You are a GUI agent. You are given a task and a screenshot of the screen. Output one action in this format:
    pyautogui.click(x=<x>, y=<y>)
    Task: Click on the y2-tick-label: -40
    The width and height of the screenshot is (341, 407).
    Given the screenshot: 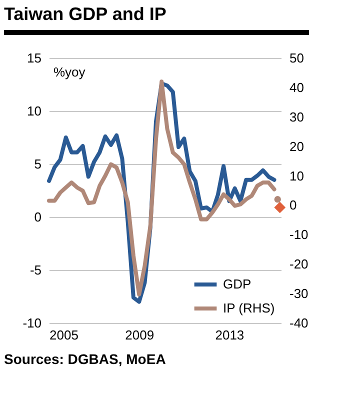 What is the action you would take?
    pyautogui.click(x=299, y=323)
    